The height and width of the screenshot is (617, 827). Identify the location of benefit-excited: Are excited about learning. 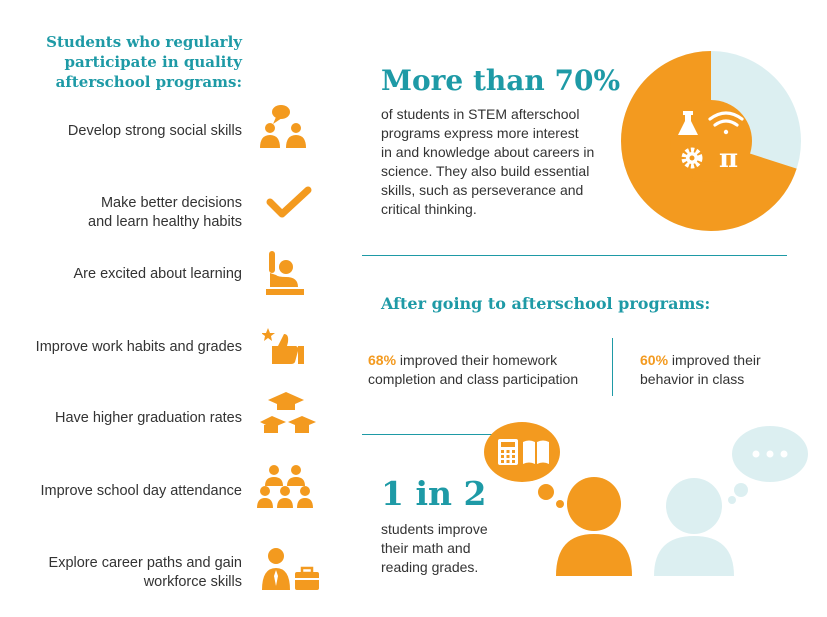
(121, 274).